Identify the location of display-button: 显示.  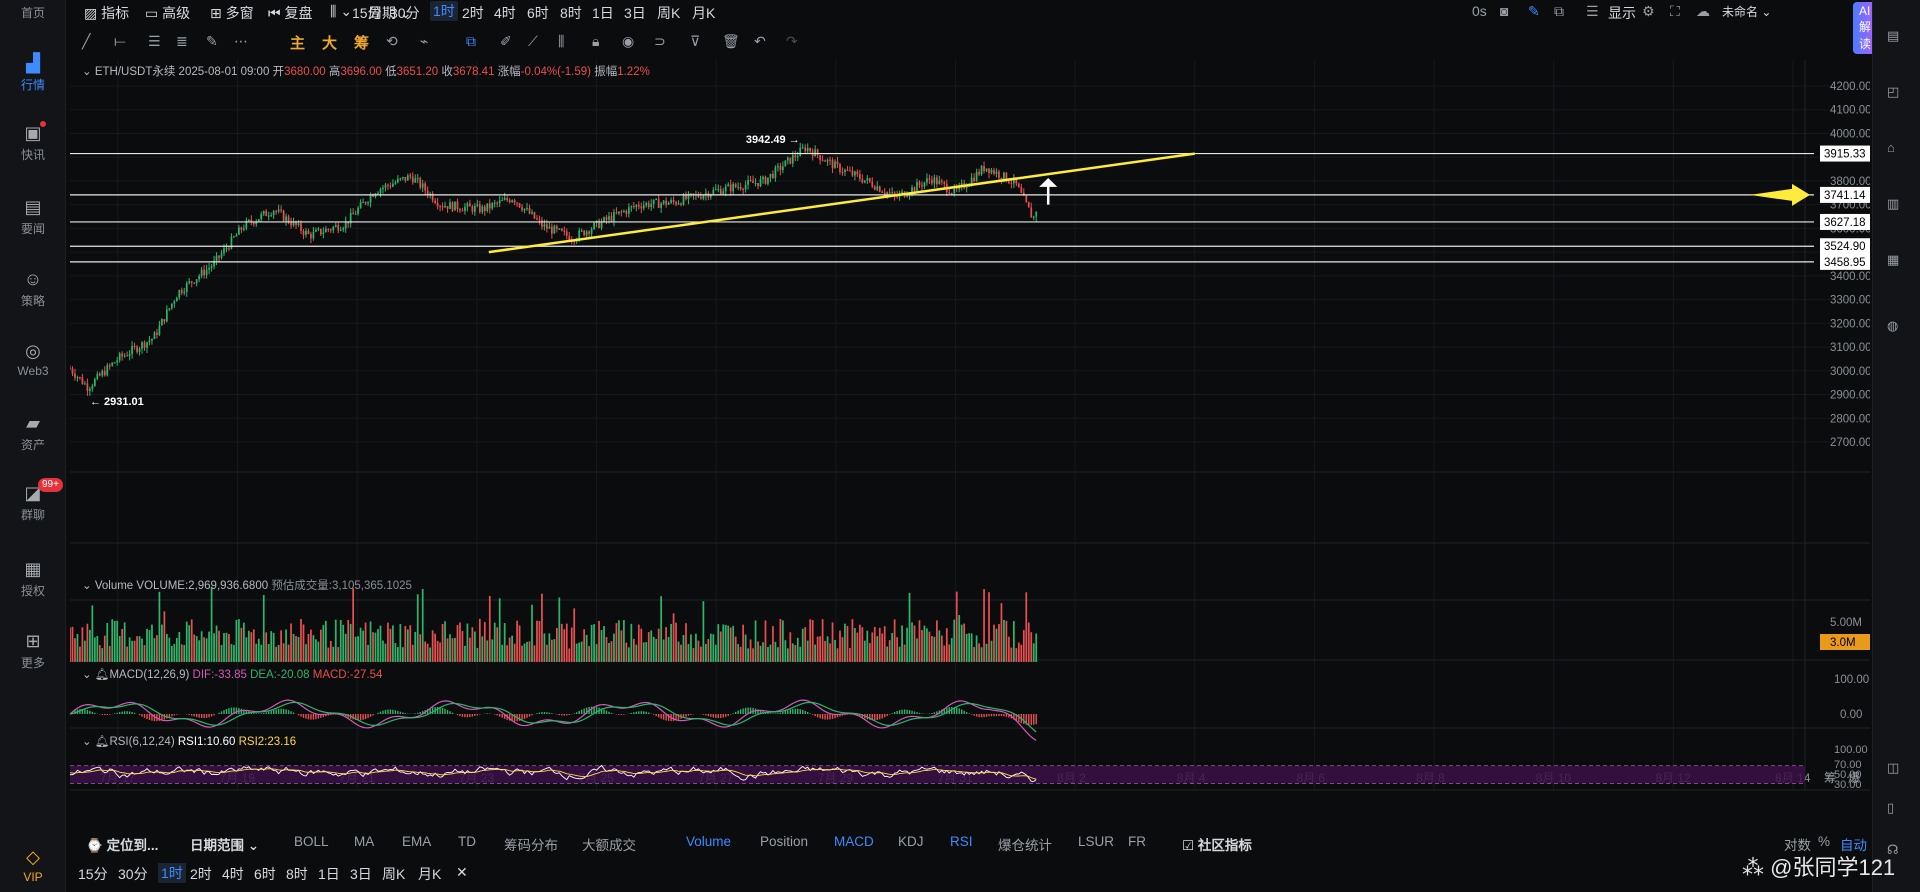
(1622, 13).